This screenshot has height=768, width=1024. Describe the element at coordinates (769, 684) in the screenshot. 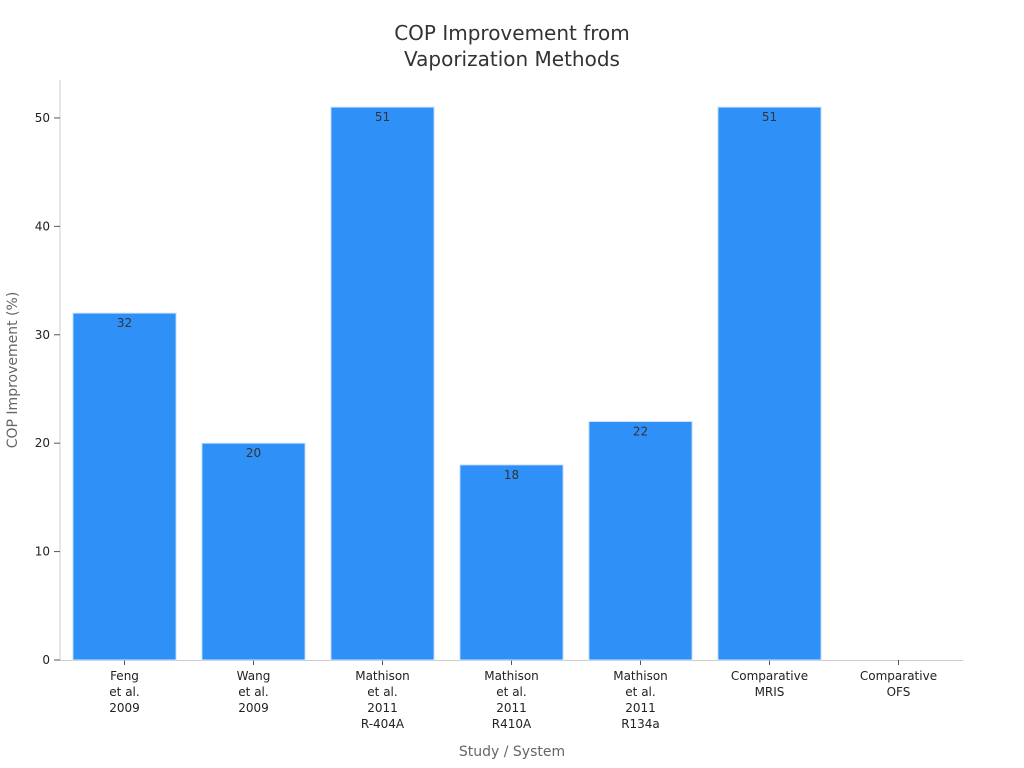

I see `x-tick-label: Comparative MRIS` at that location.